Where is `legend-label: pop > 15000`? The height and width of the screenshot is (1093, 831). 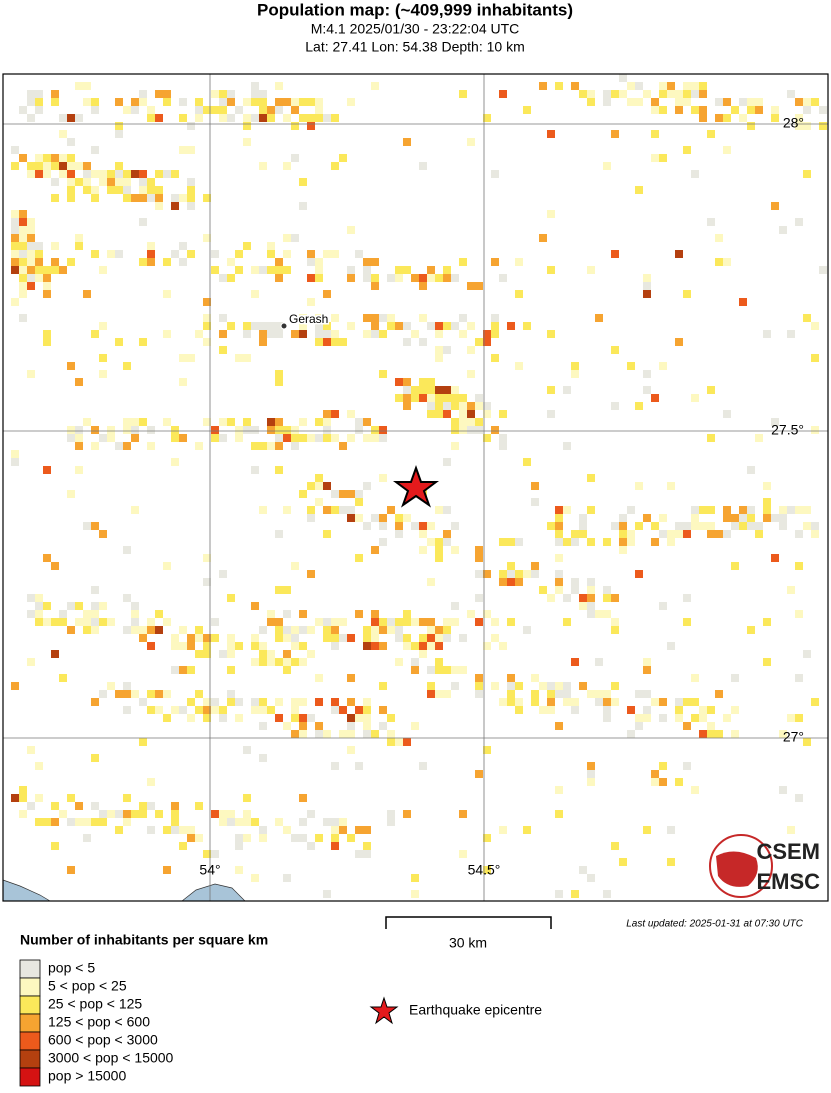 legend-label: pop > 15000 is located at coordinates (87, 1076).